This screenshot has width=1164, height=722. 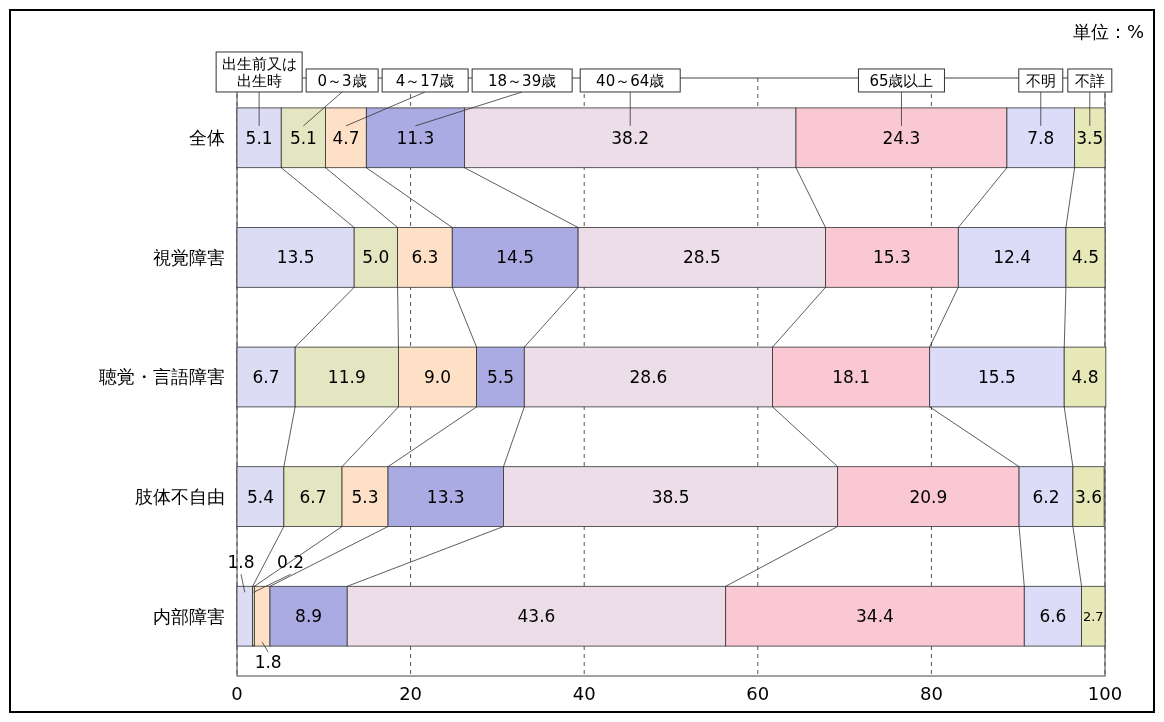 What do you see at coordinates (189, 257) in the screenshot?
I see `y-tick-label: 視覚障害` at bounding box center [189, 257].